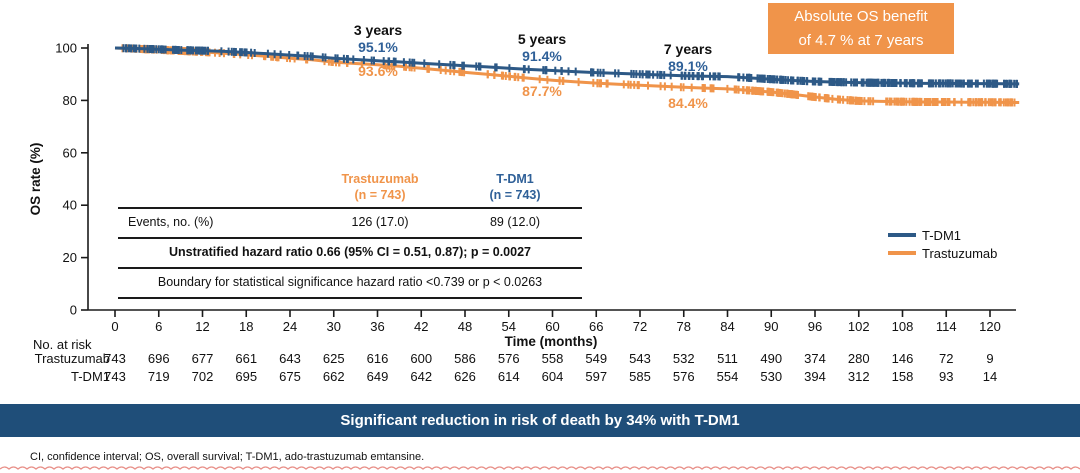 This screenshot has width=1080, height=473. Describe the element at coordinates (553, 358) in the screenshot. I see `risk-value: 558` at that location.